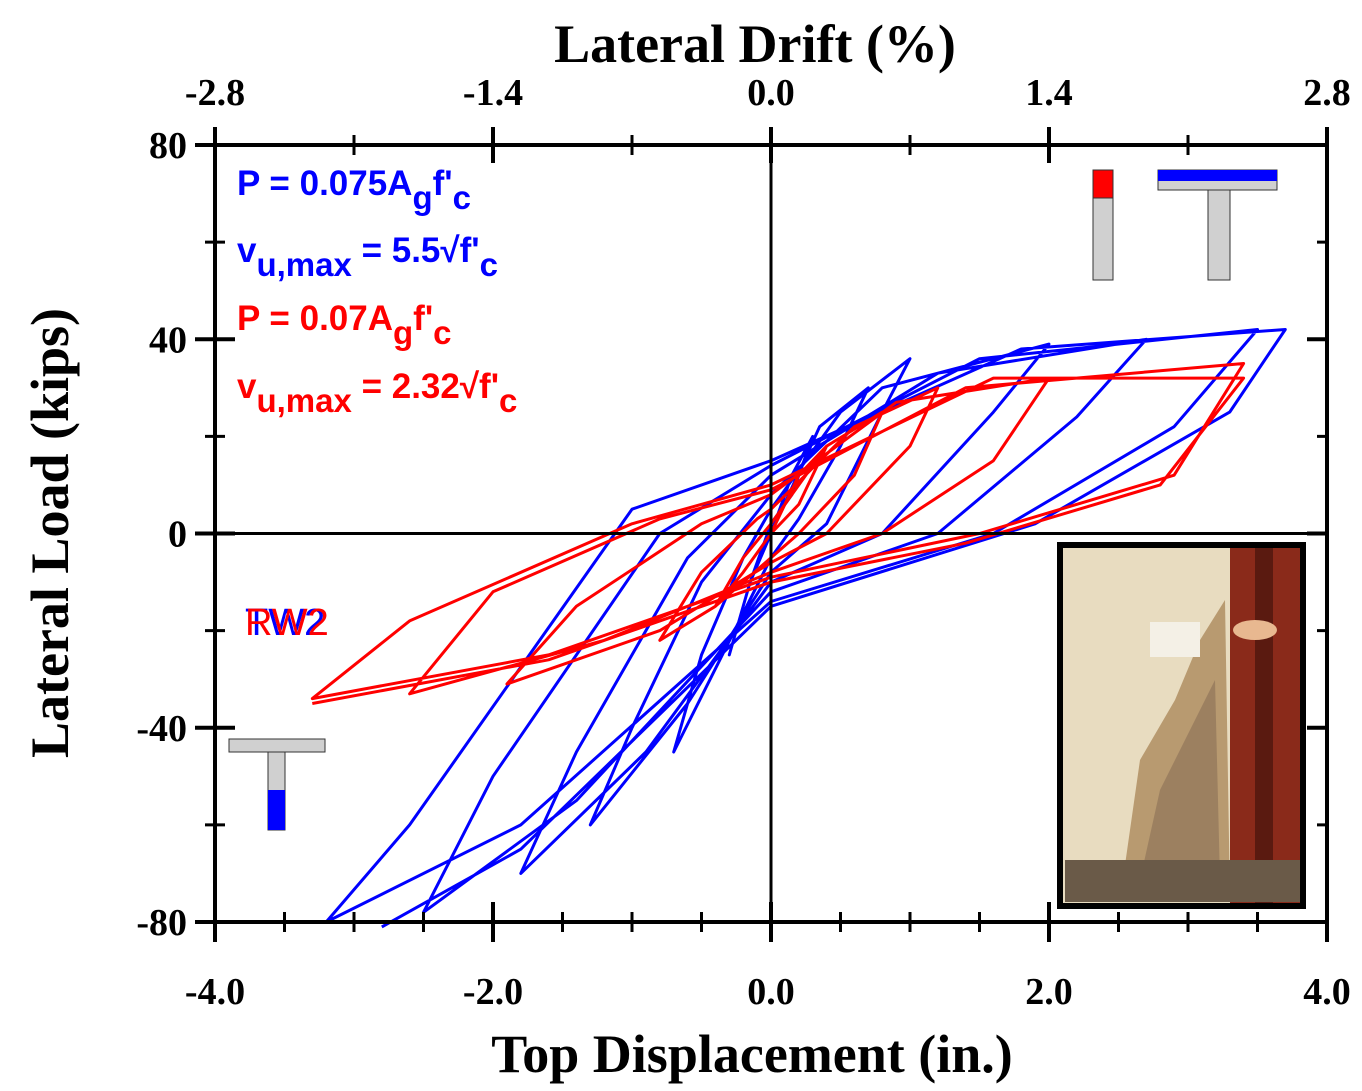 The image size is (1362, 1091). Describe the element at coordinates (1181, 725) in the screenshot. I see `photo-inset` at that location.